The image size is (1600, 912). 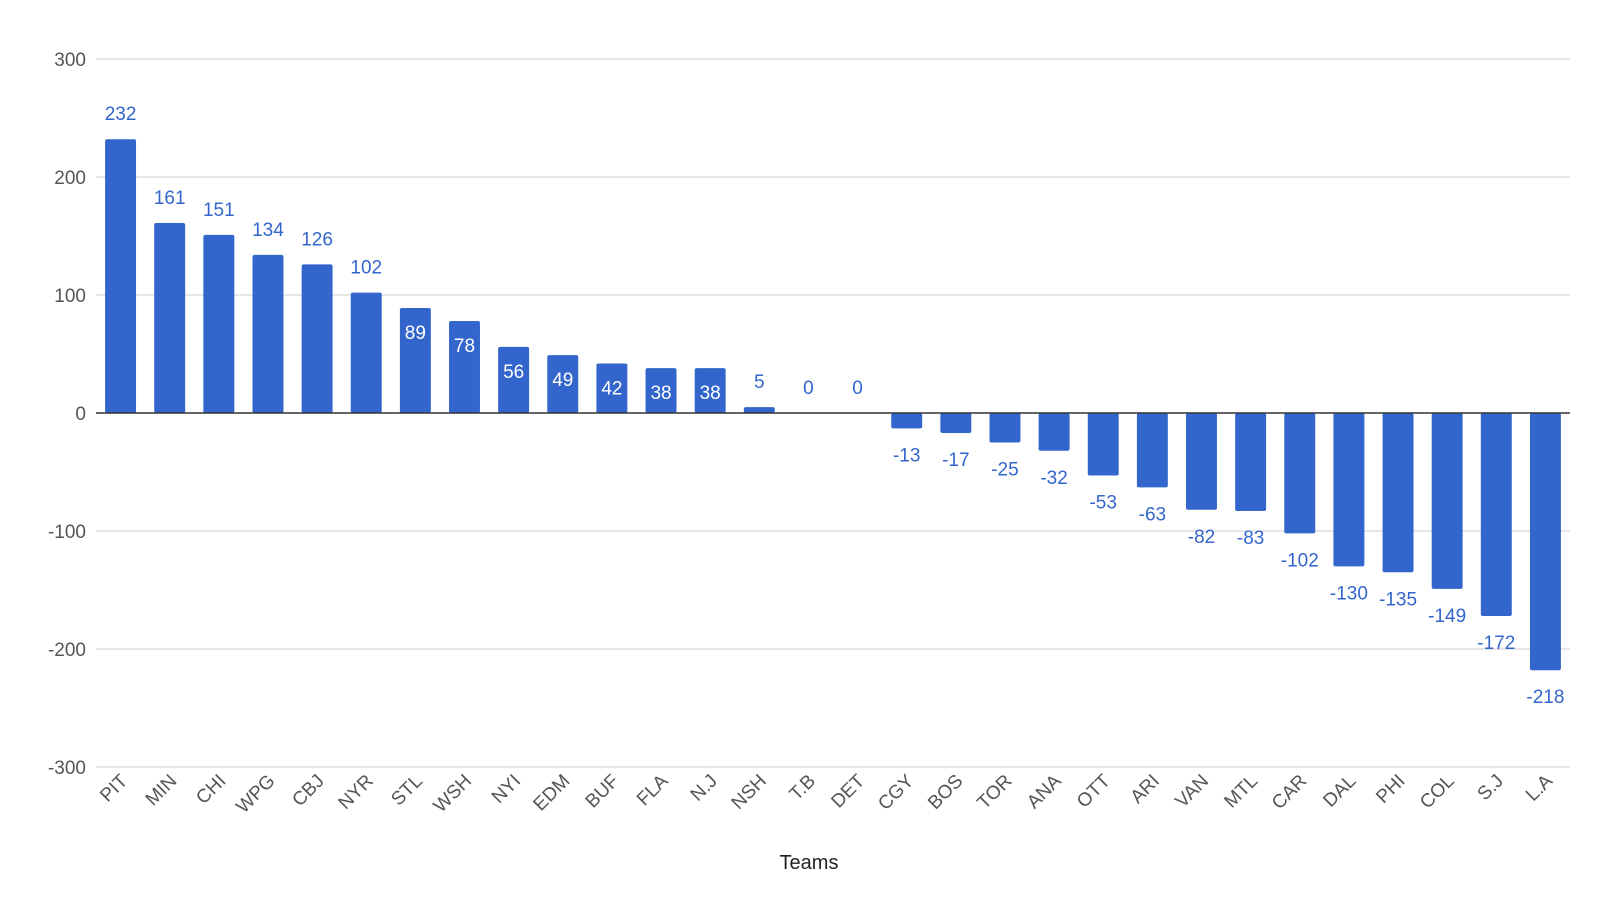 I want to click on data-label: -149, so click(x=1447, y=616).